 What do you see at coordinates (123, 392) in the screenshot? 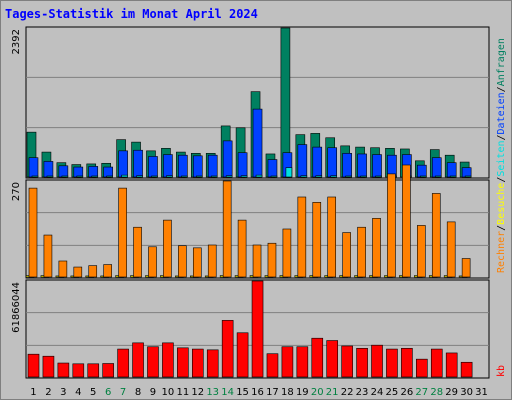
I see `xtick-day-7: 7` at bounding box center [123, 392].